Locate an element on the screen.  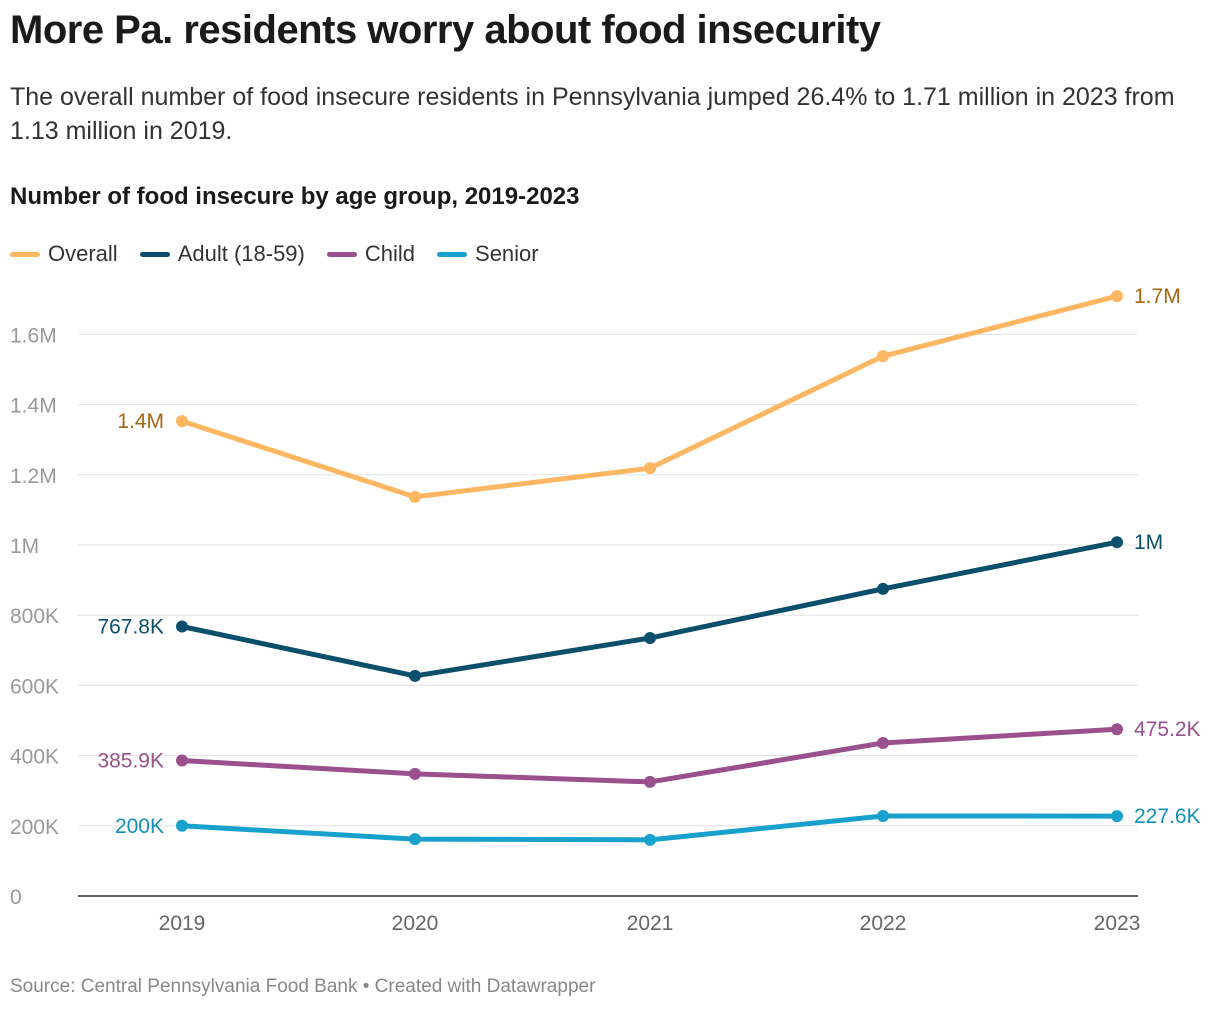
x-tick-label: 2019 is located at coordinates (182, 923).